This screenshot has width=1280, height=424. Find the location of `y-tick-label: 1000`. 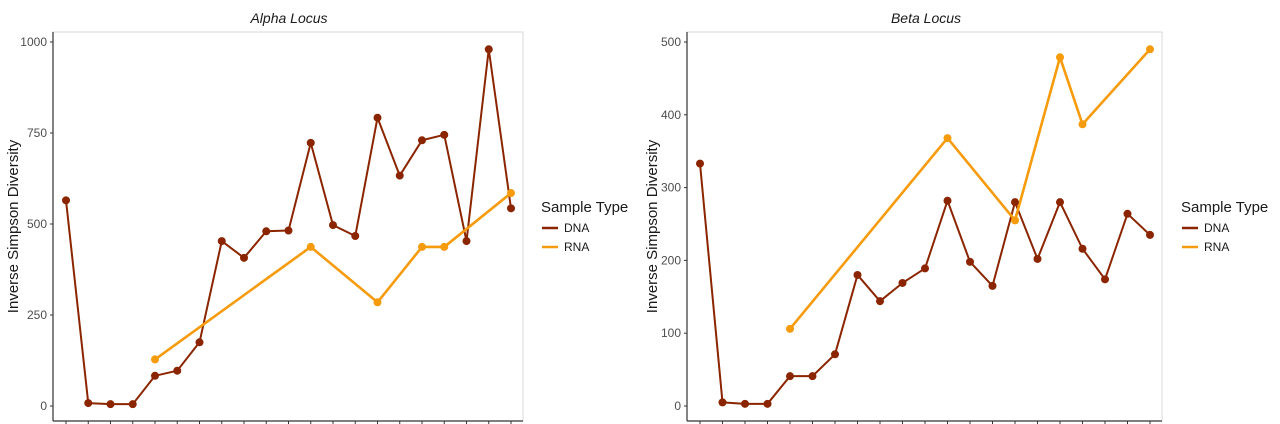

y-tick-label: 1000 is located at coordinates (33, 42).